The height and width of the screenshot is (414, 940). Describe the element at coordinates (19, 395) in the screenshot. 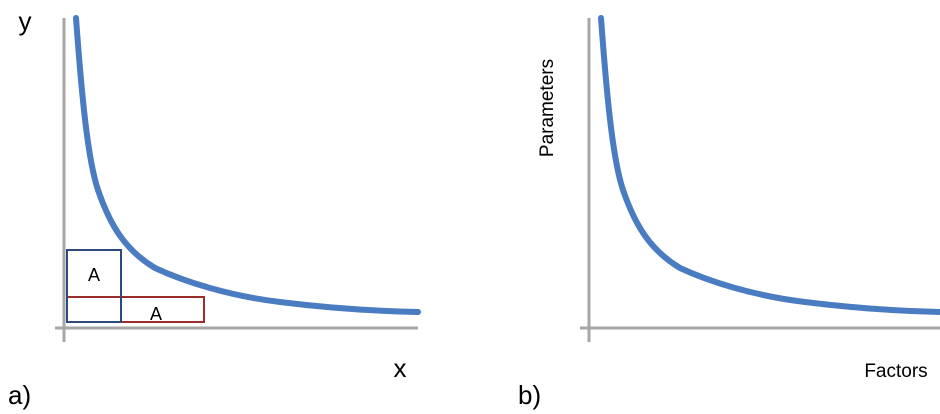

I see `panel-a-label: a)` at that location.